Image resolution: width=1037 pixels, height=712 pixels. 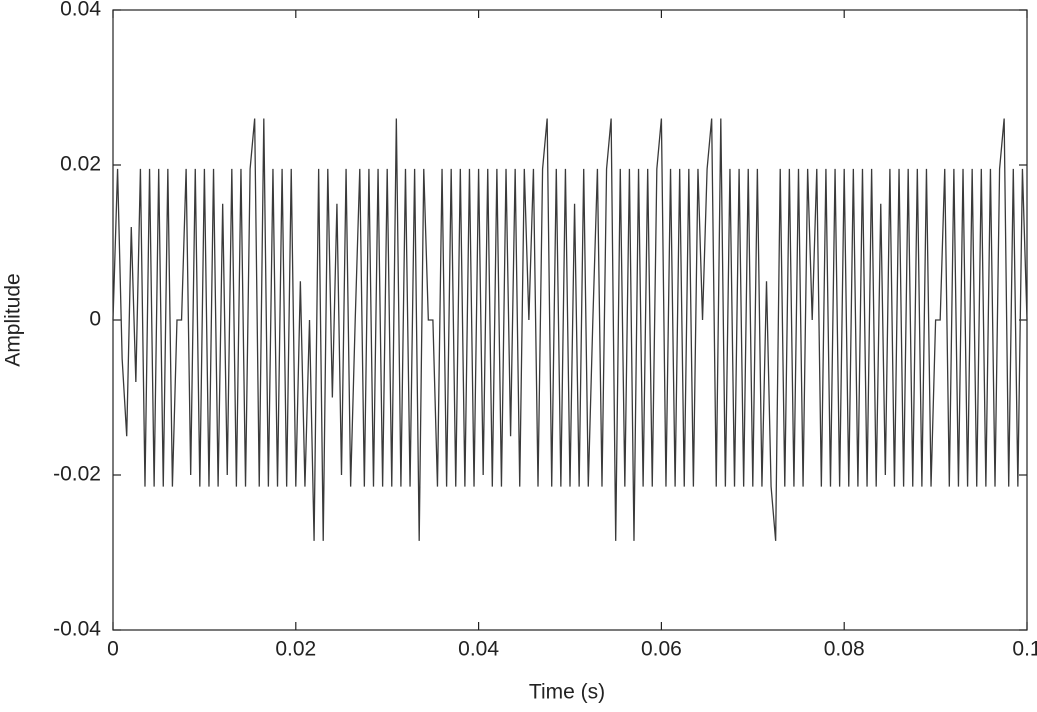 I want to click on x-tick-label: 0.1, so click(x=1024, y=649).